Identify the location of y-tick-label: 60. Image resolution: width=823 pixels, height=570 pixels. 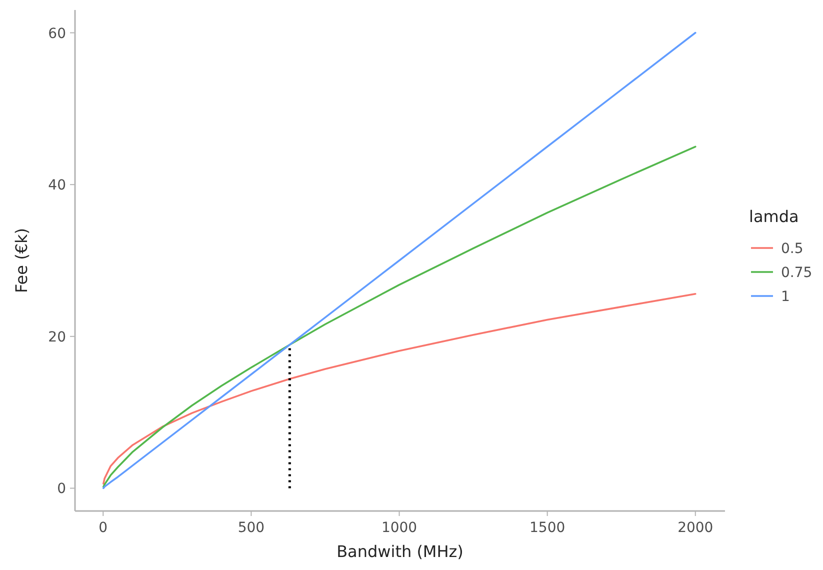
(57, 34).